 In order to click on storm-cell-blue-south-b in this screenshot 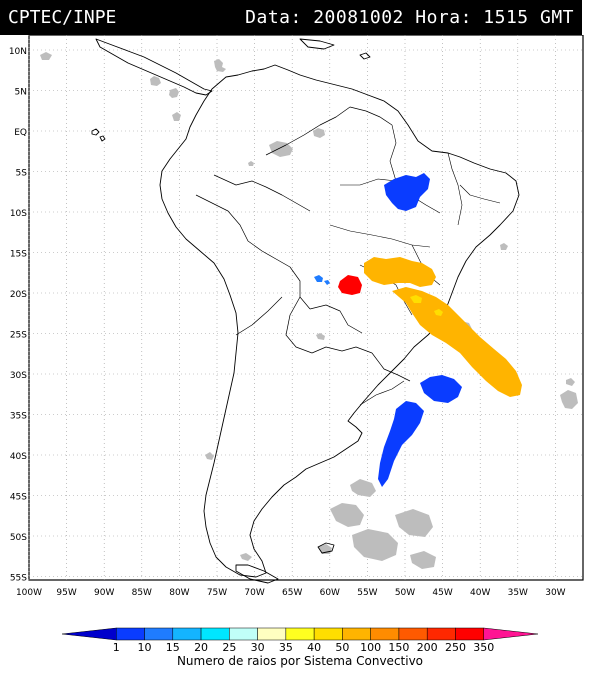, I will do `click(401, 444)`.